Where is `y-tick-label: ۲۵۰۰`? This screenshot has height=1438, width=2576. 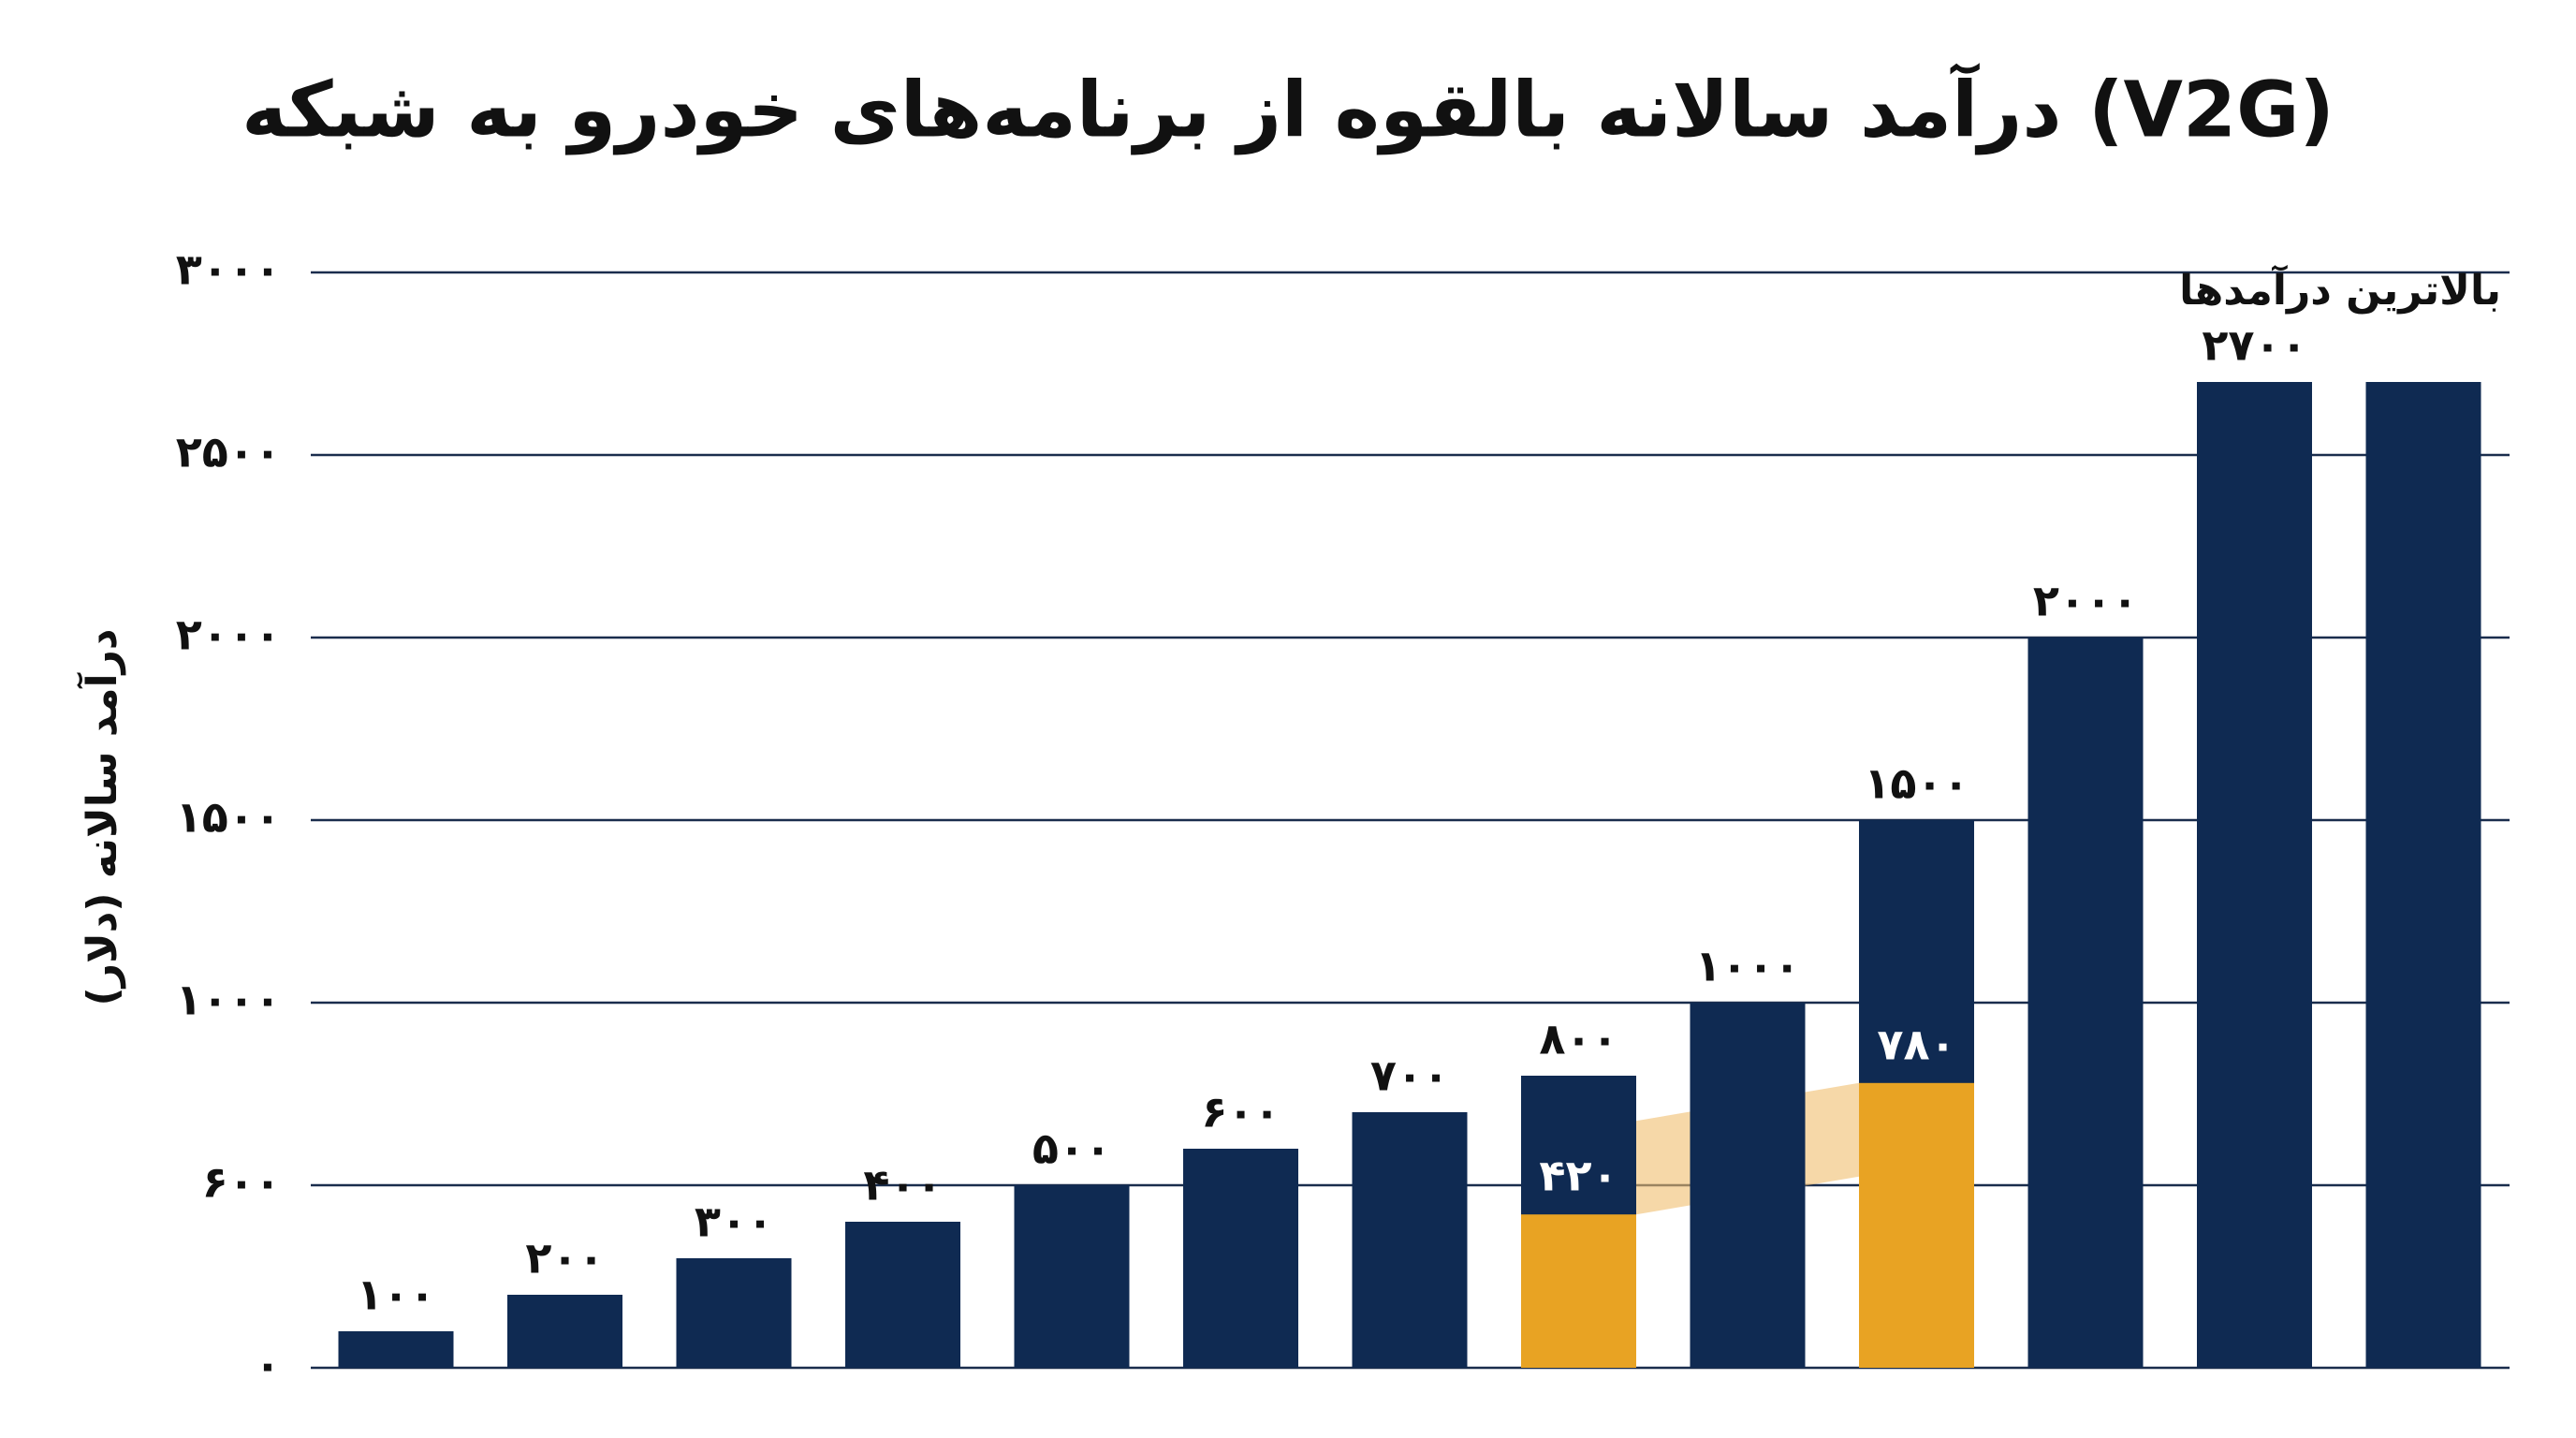
y-tick-label: ۲۵۰۰ is located at coordinates (228, 452).